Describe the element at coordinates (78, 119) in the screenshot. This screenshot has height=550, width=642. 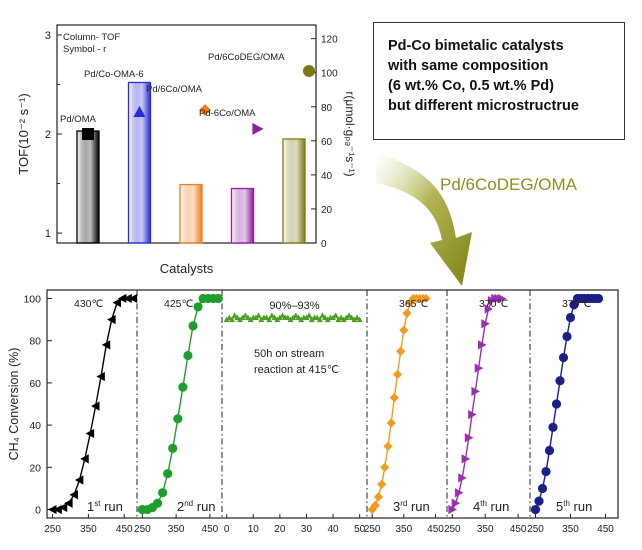
I see `category-label: Pd/OMA` at that location.